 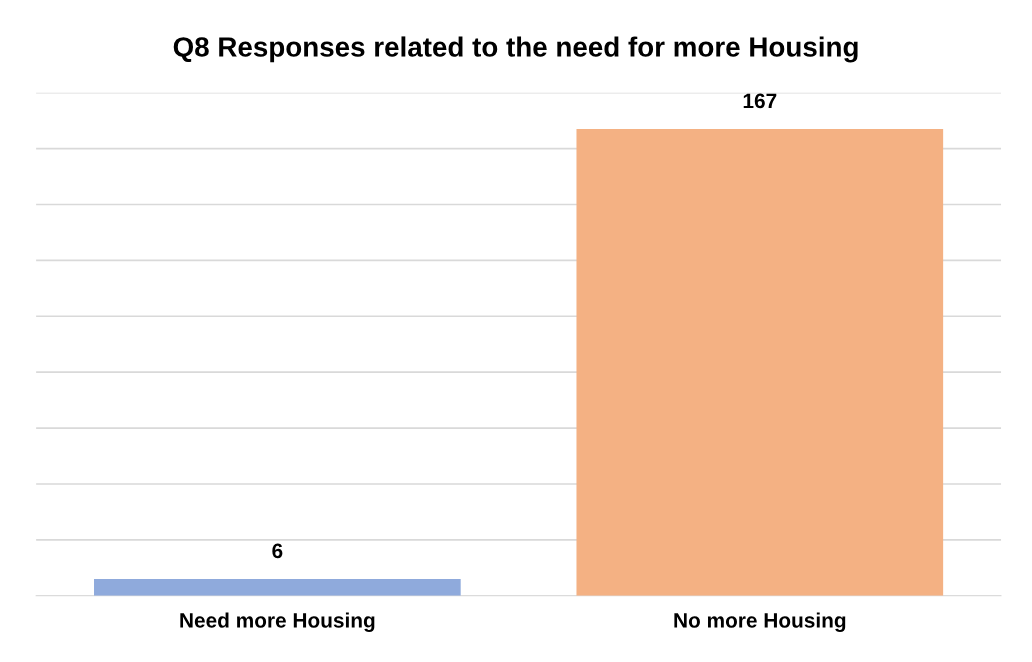 I want to click on chart-title: Q8 Responses related to the need for more Housing, so click(x=515, y=49).